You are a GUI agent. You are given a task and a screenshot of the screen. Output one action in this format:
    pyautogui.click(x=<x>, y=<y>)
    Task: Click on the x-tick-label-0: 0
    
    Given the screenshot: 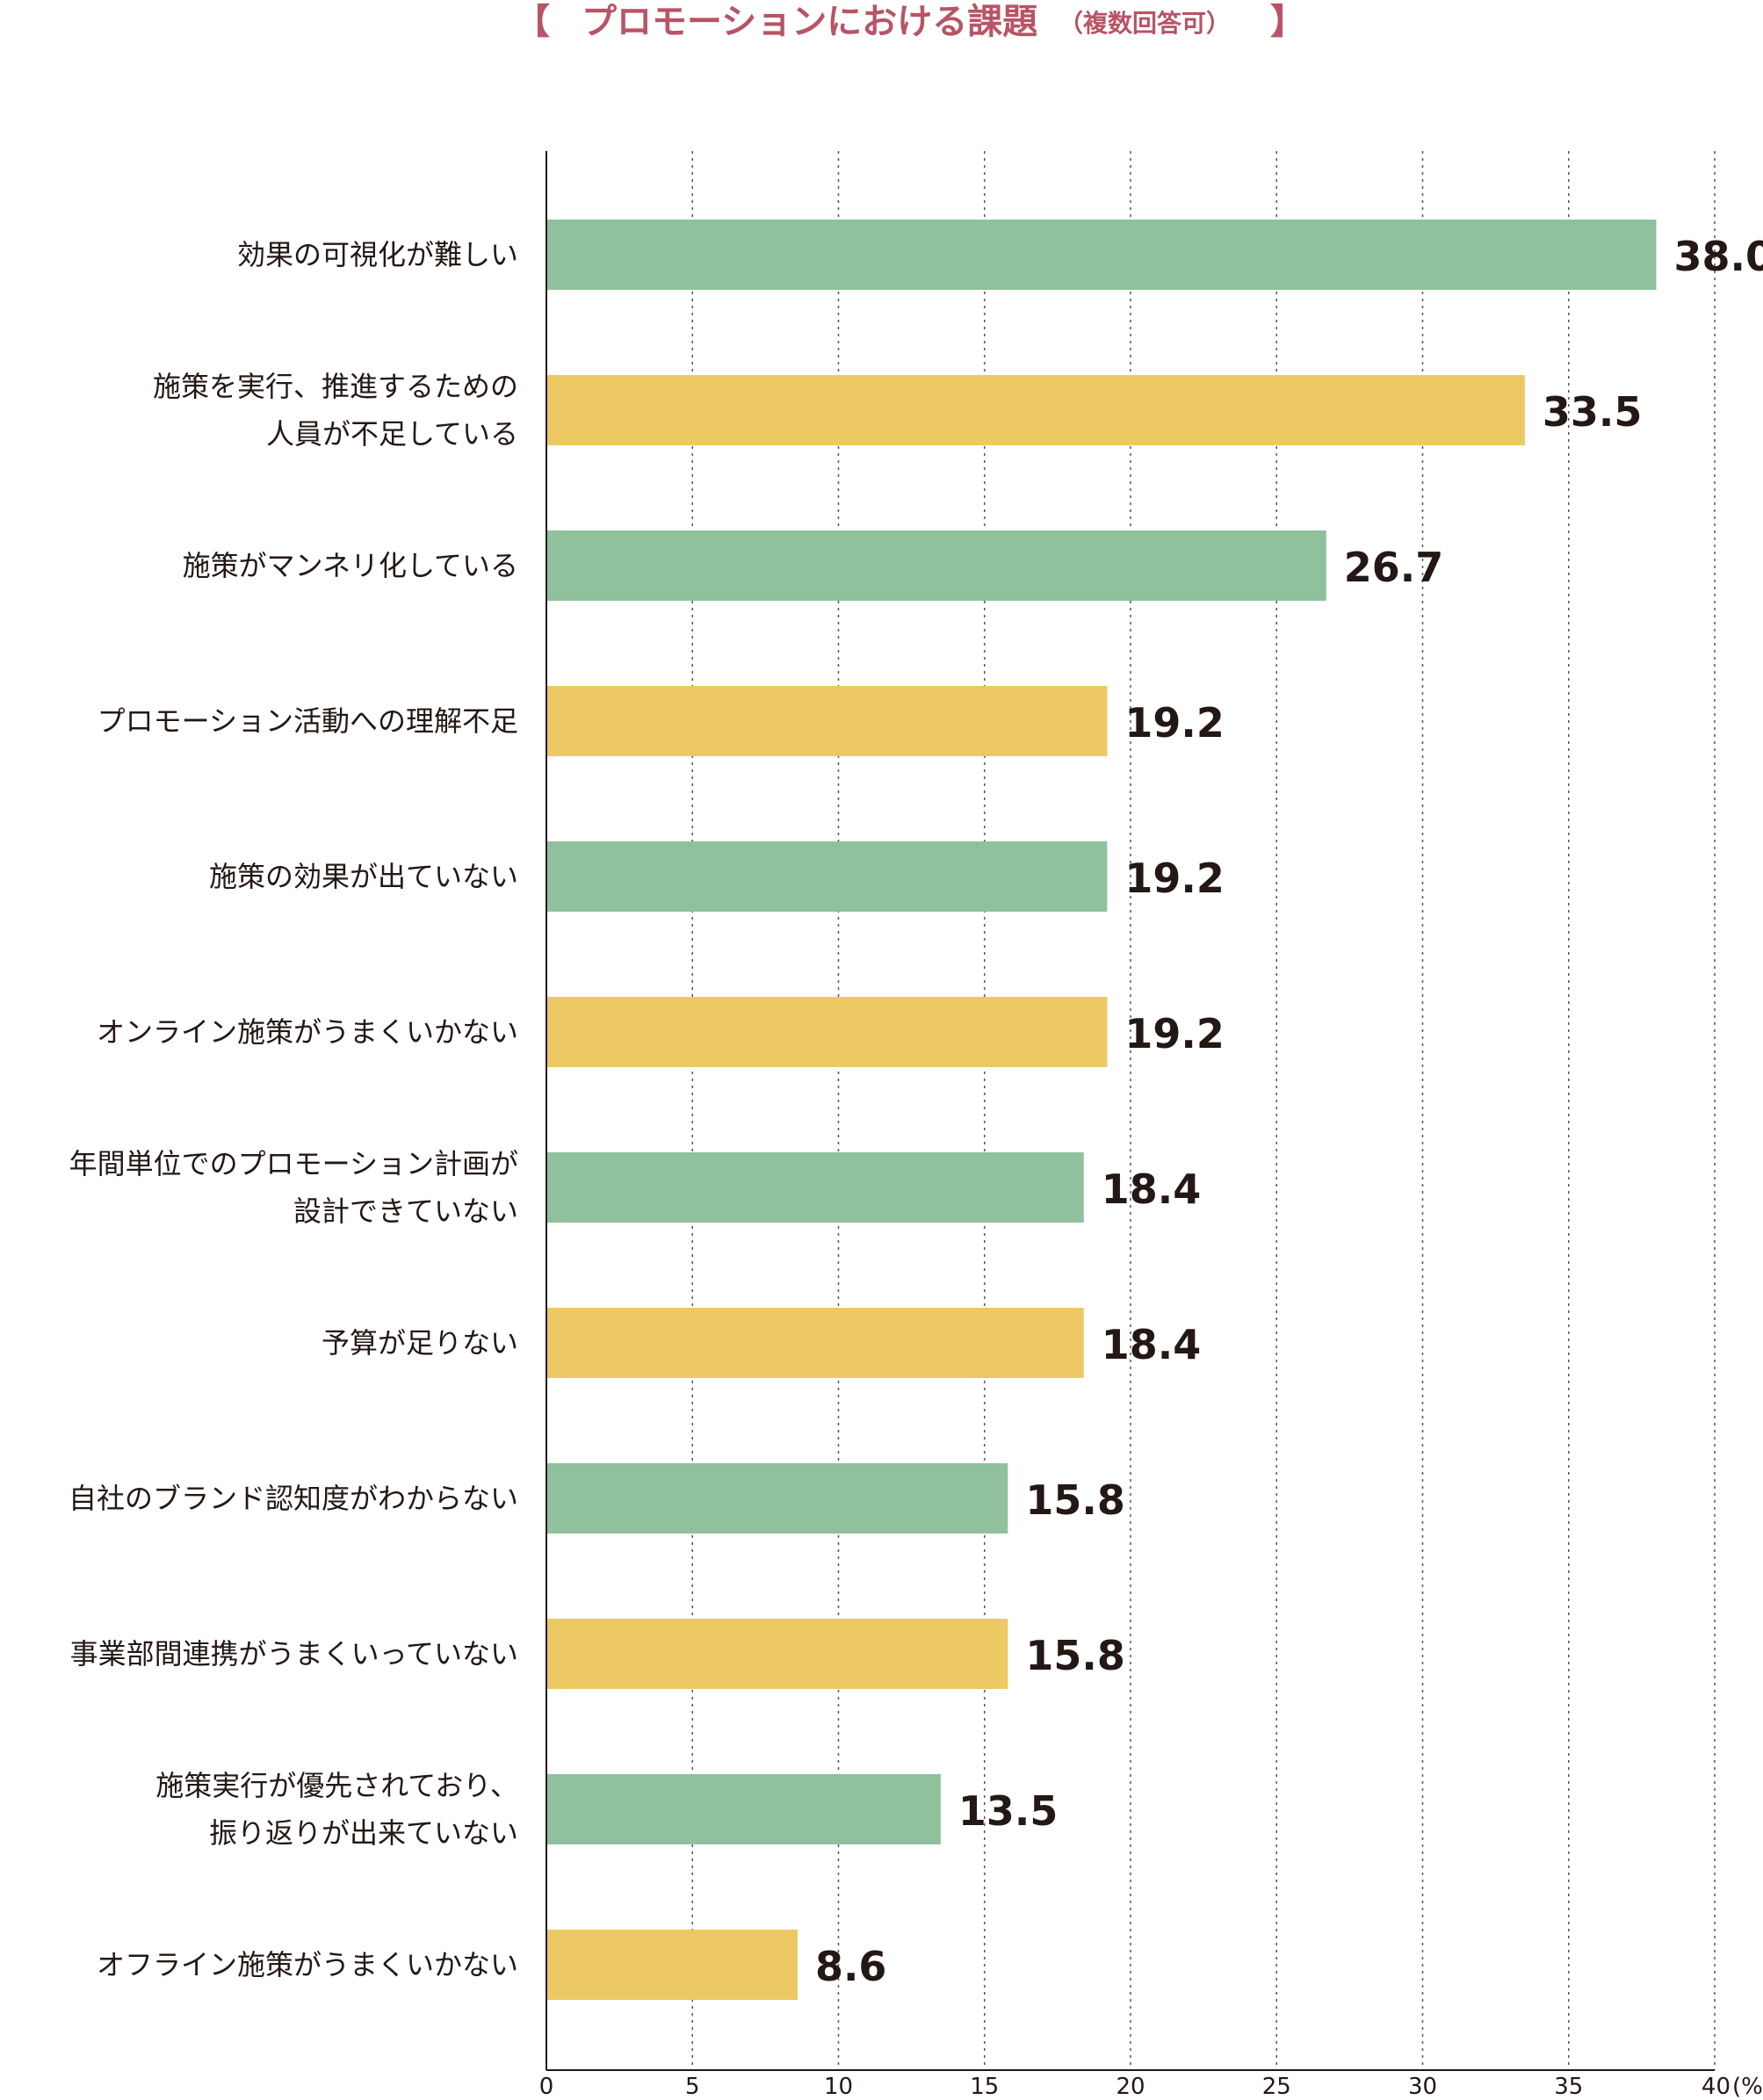 What is the action you would take?
    pyautogui.click(x=546, y=2087)
    